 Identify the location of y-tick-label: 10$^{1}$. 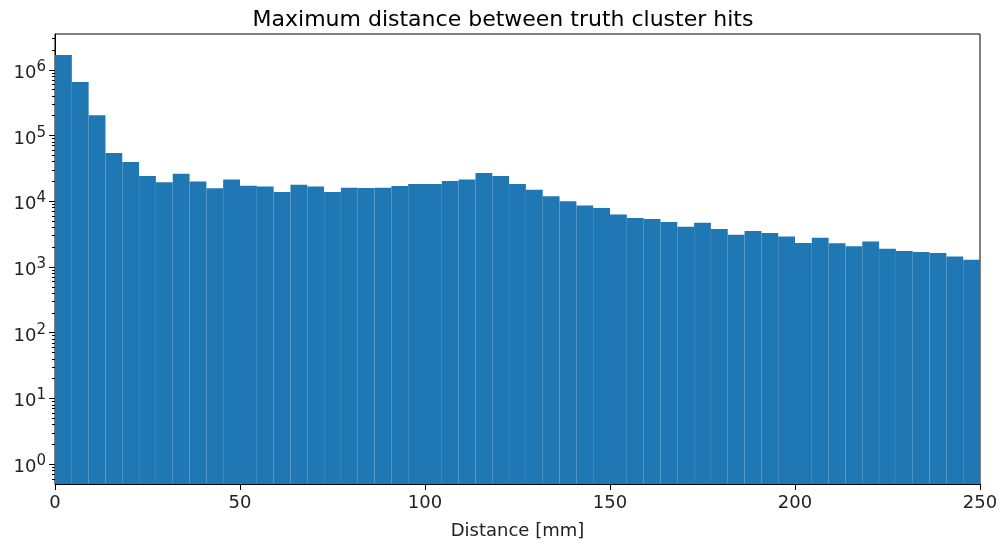
(29, 398).